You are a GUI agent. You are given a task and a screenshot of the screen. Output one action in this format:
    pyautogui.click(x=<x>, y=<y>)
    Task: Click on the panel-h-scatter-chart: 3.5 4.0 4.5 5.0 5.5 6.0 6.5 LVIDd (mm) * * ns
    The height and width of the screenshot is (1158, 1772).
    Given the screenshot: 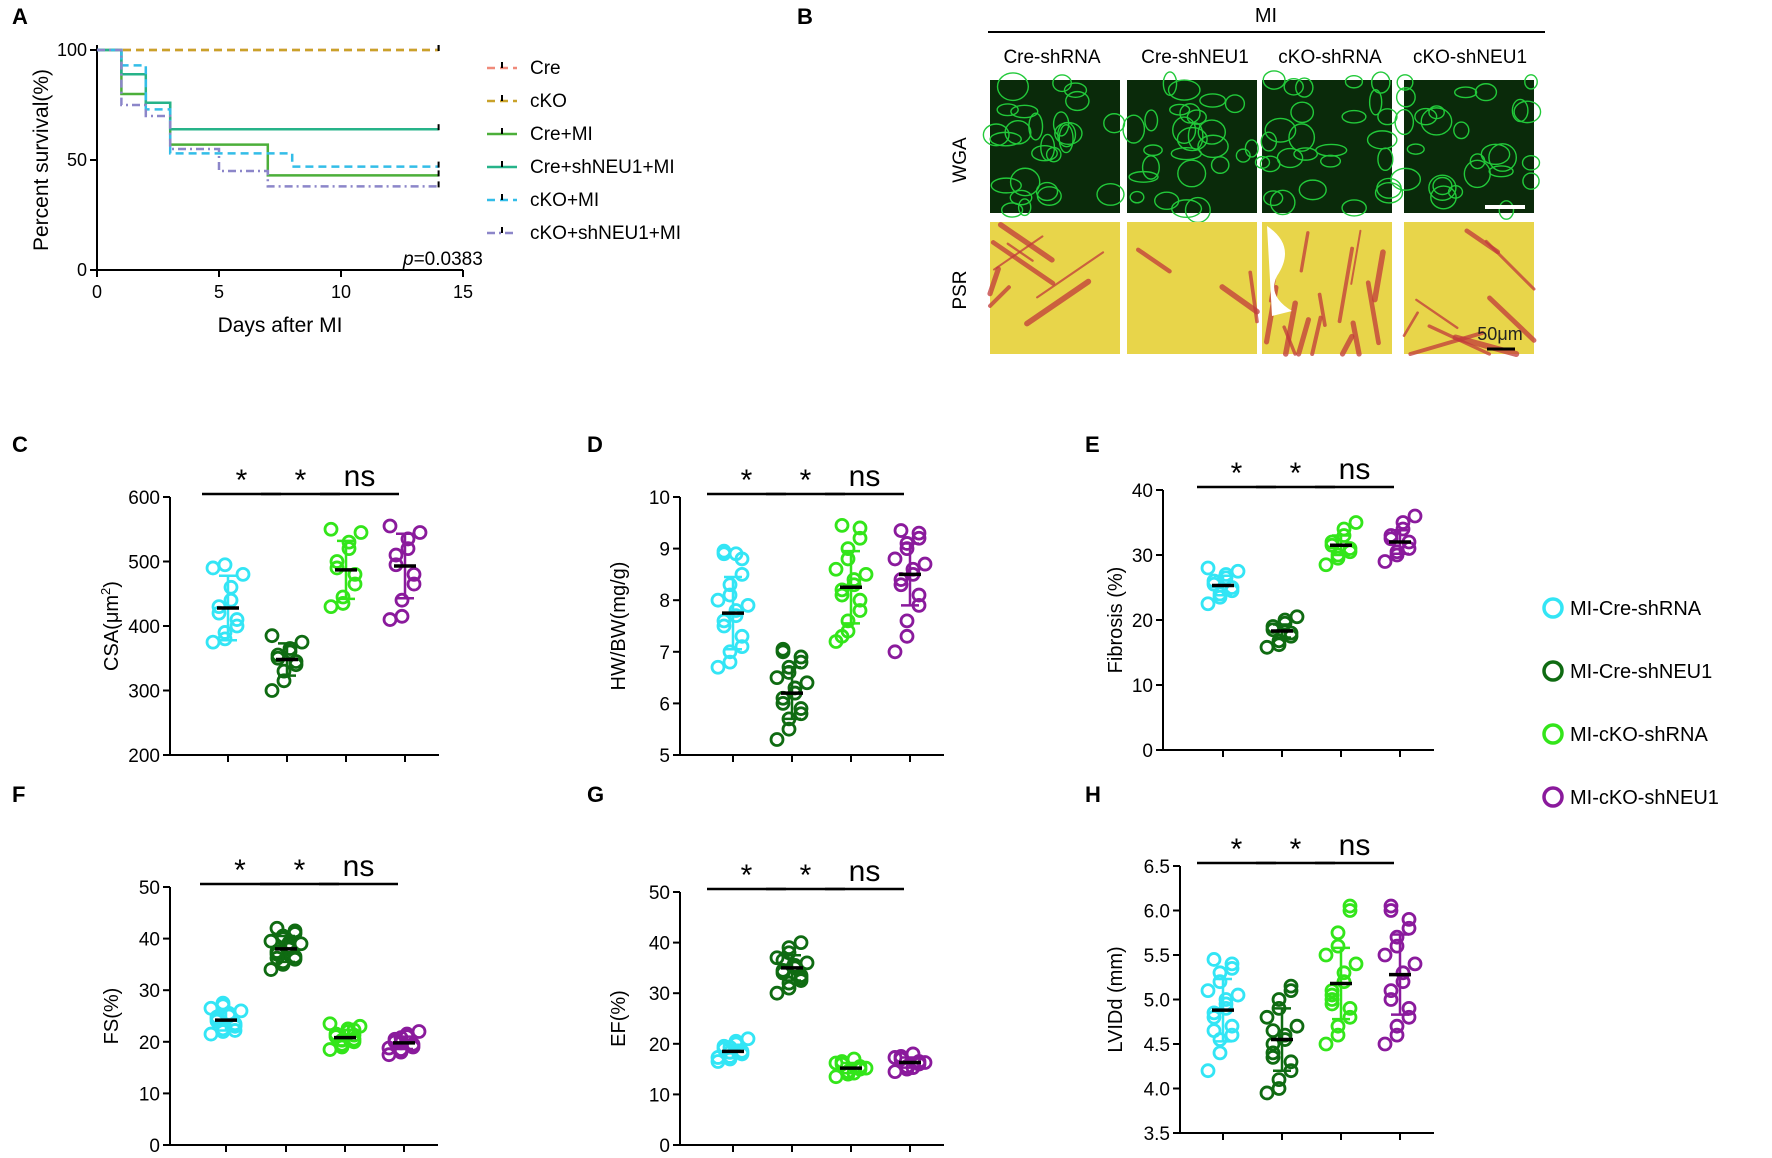 What is the action you would take?
    pyautogui.click(x=1269, y=987)
    